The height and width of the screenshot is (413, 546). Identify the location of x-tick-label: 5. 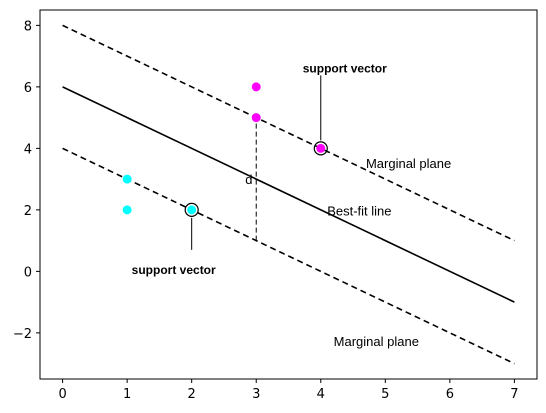
(385, 394).